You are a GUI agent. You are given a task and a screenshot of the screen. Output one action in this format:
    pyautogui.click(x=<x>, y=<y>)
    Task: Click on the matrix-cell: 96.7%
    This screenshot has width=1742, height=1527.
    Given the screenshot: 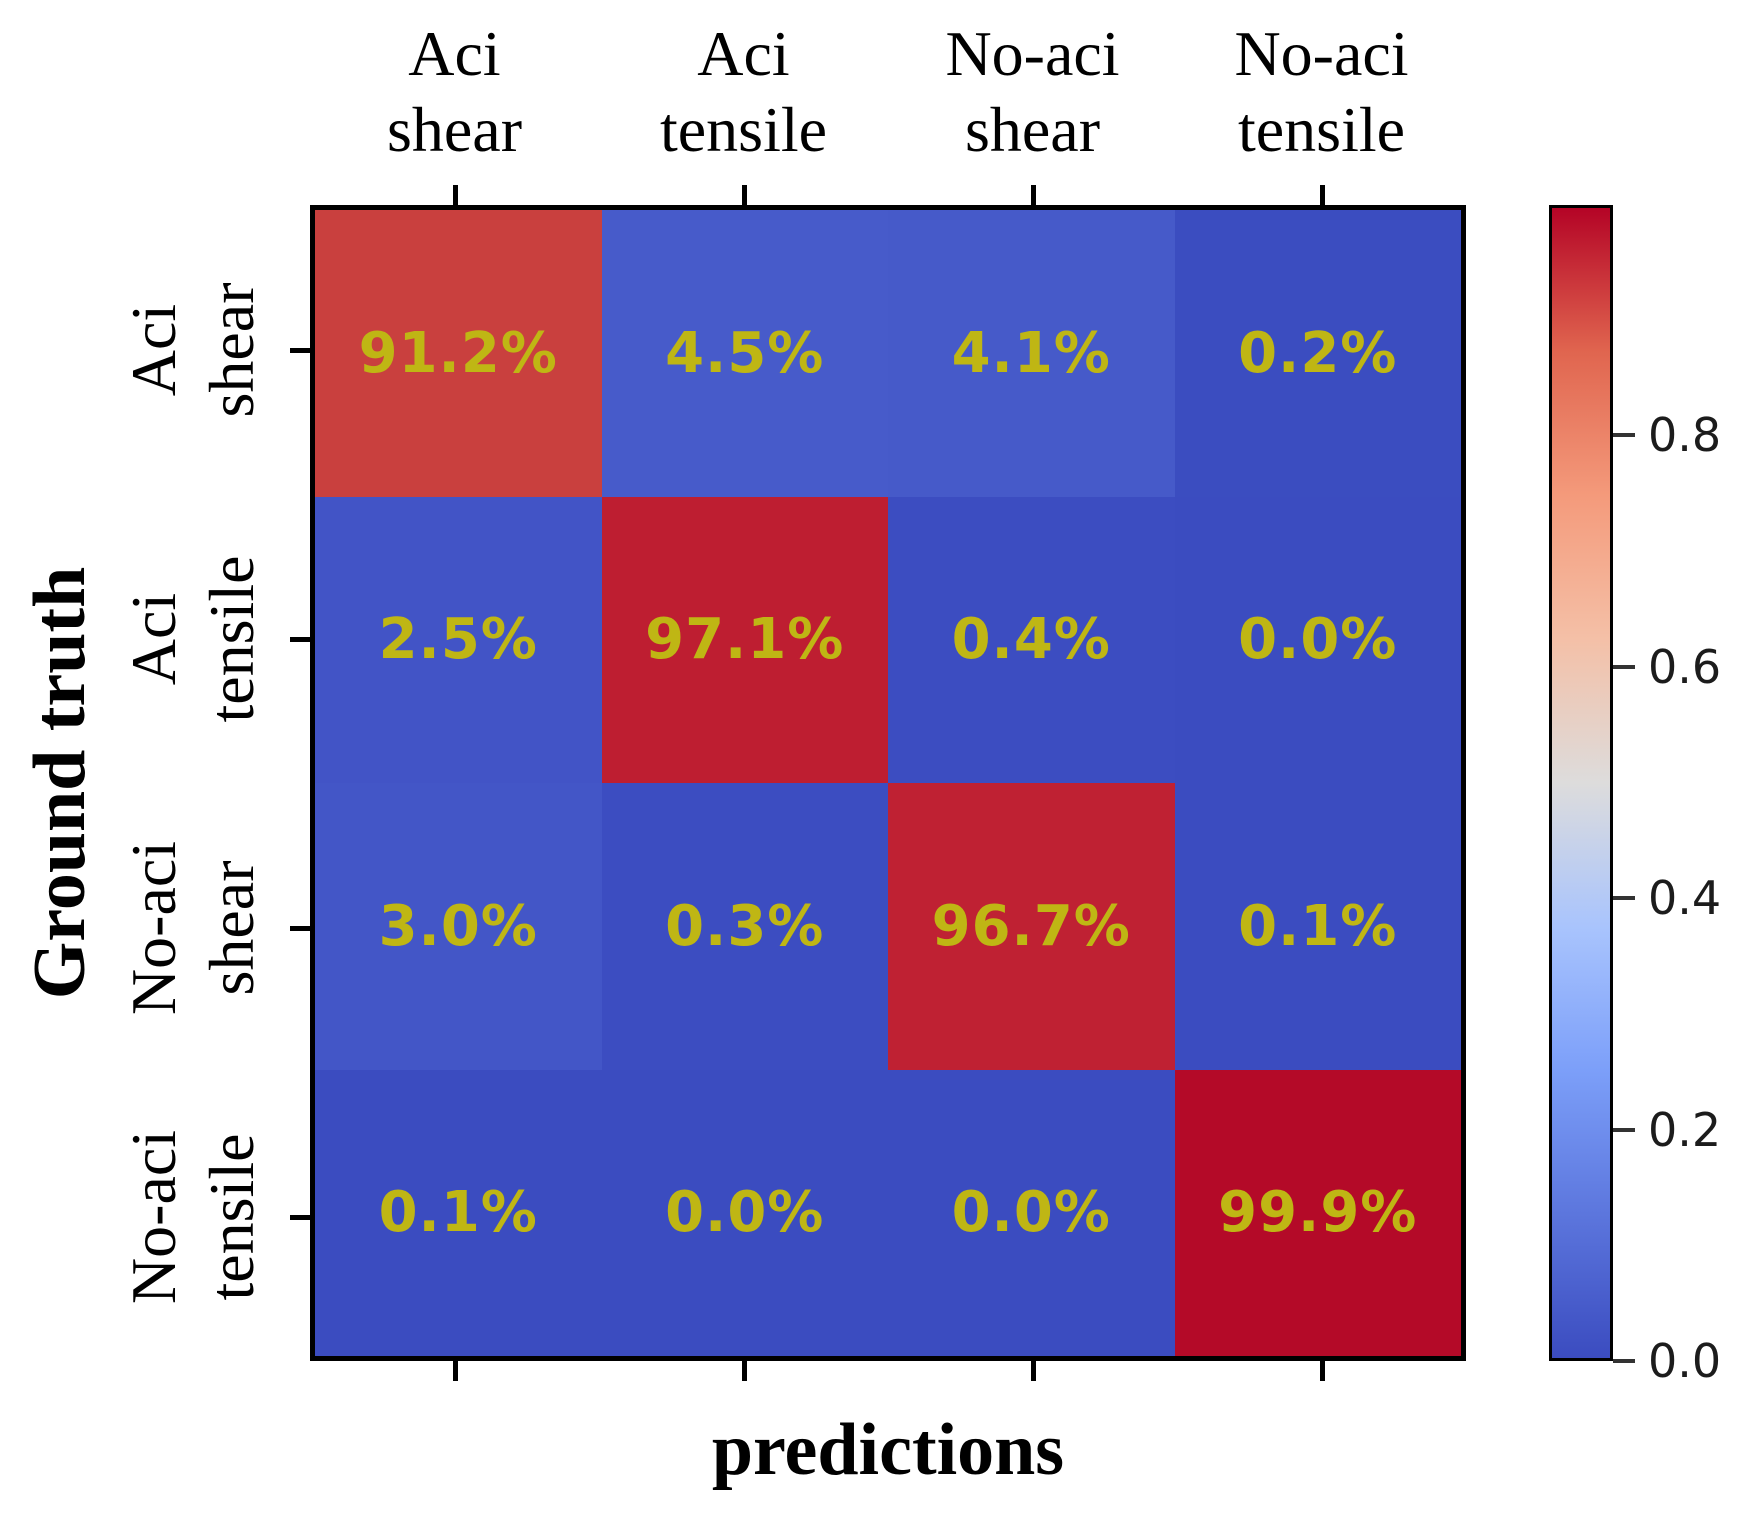 What is the action you would take?
    pyautogui.click(x=1031, y=926)
    